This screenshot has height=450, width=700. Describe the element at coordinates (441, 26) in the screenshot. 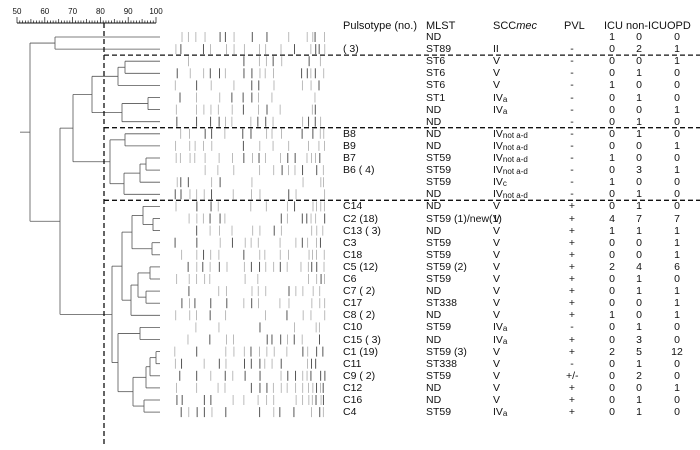

I see `header-mlst: MLST` at that location.